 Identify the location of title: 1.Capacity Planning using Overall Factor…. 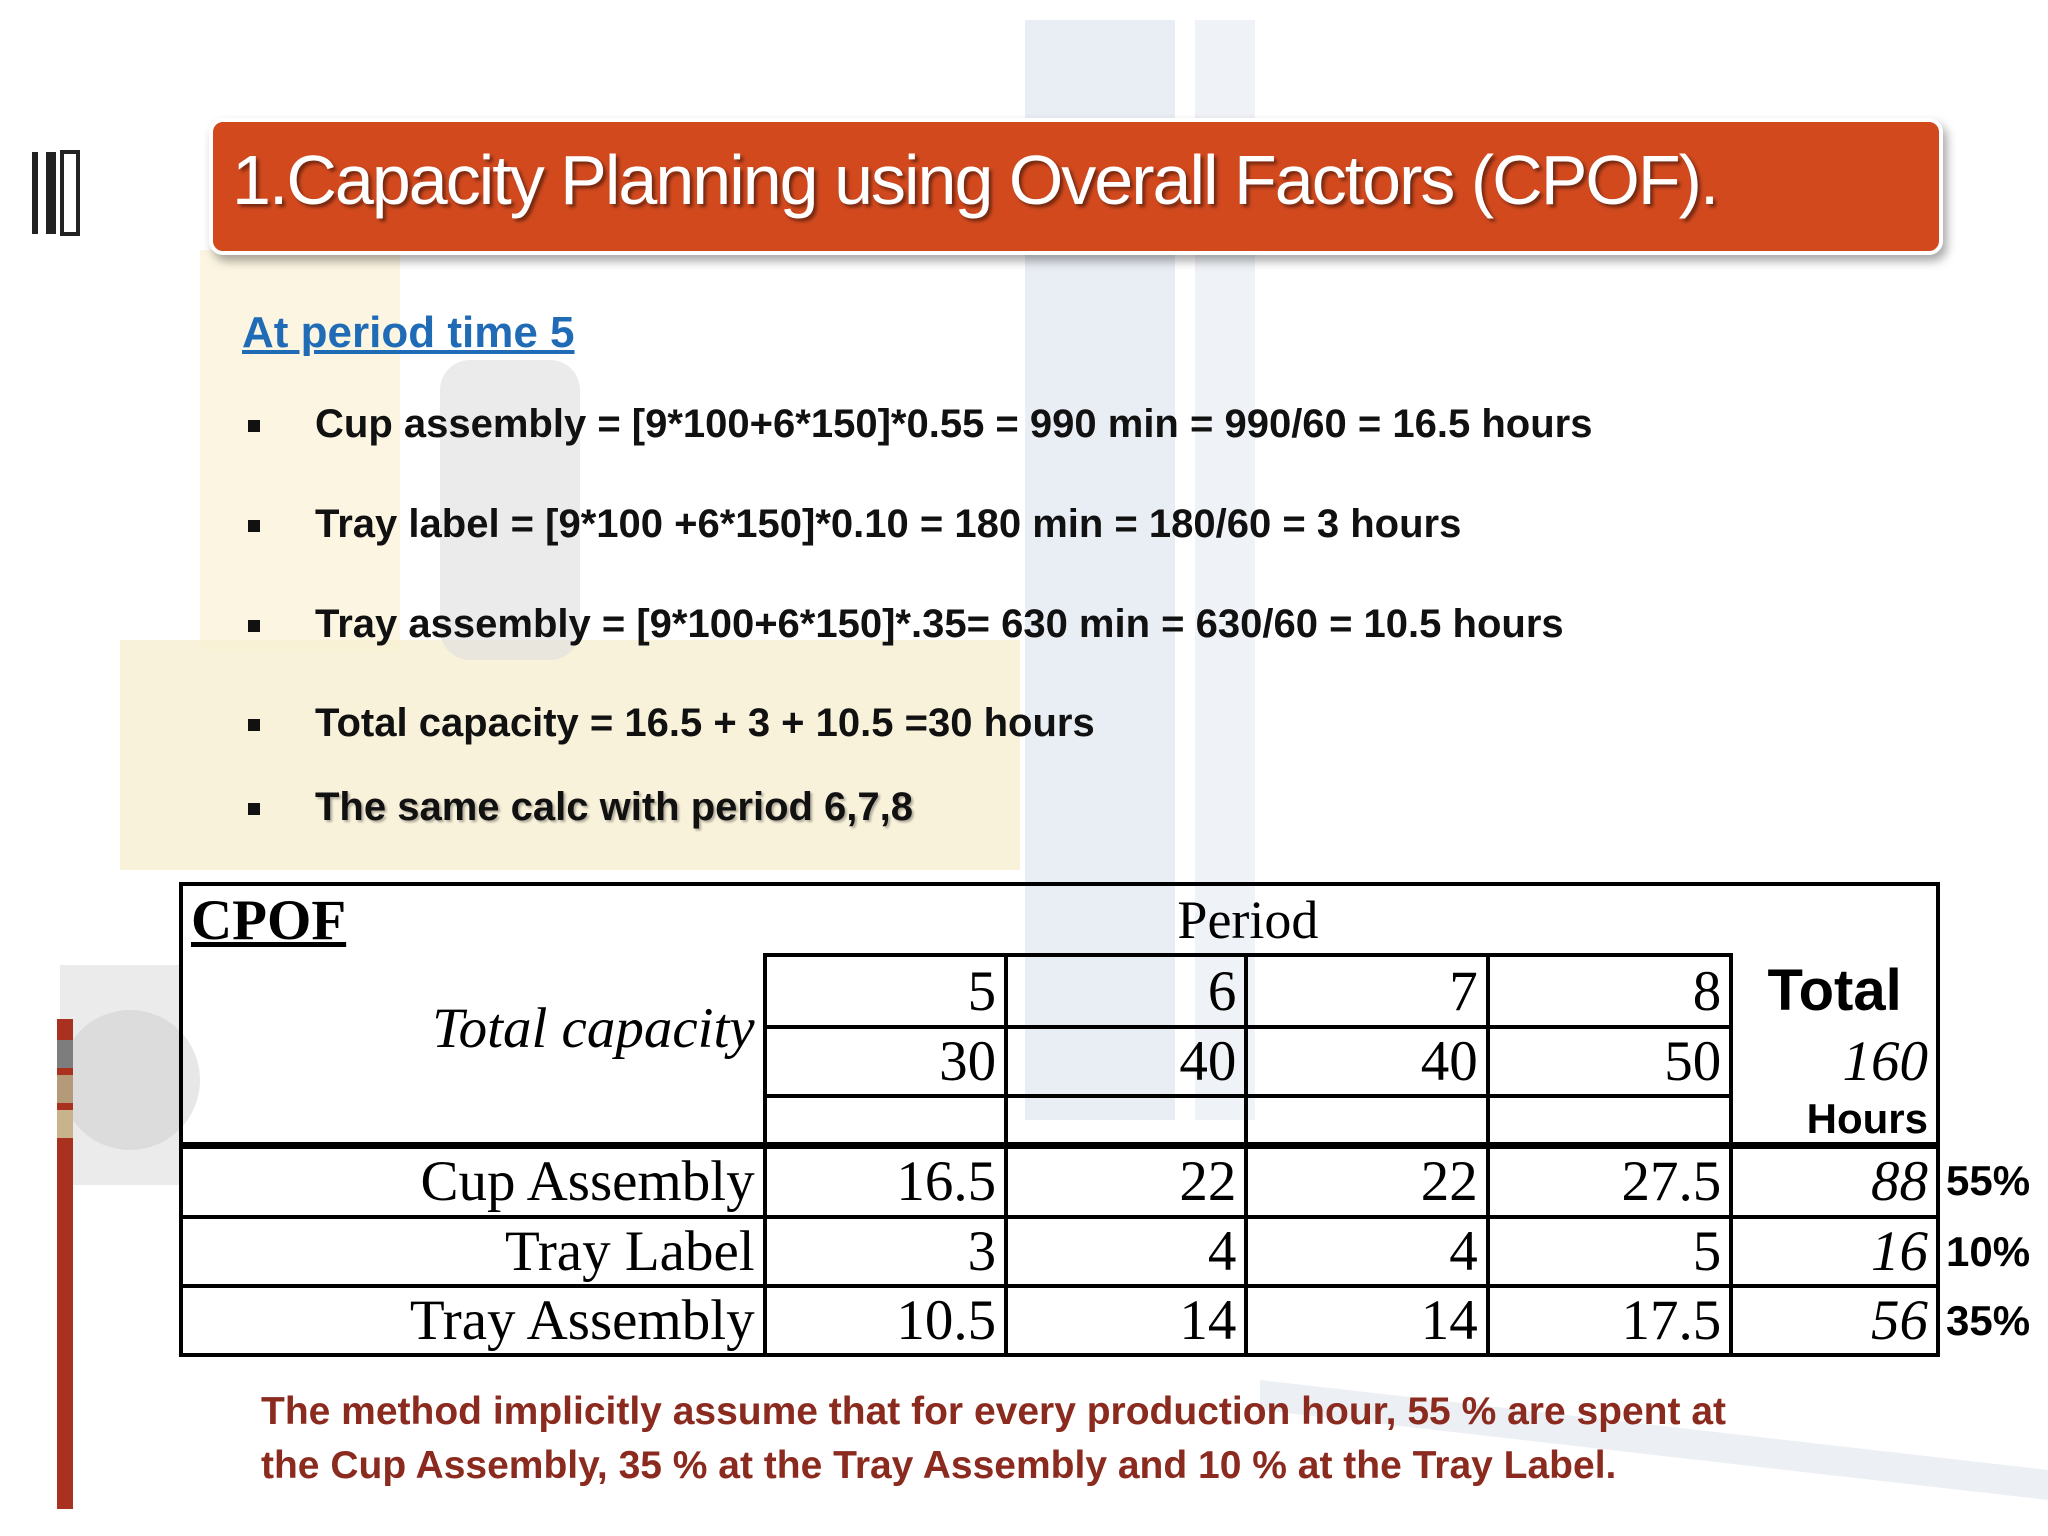
(975, 180).